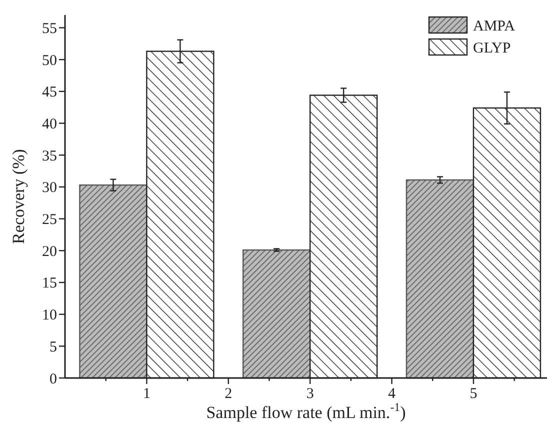 This screenshot has height=424, width=559. What do you see at coordinates (49, 188) in the screenshot?
I see `y-tick-label: 30` at bounding box center [49, 188].